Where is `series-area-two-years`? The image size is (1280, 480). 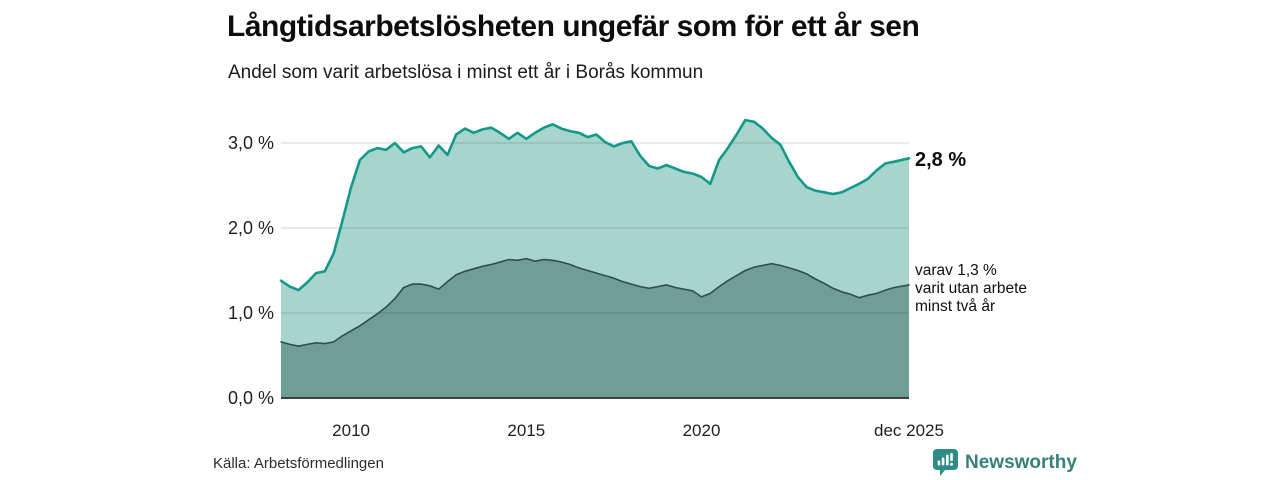 series-area-two-years is located at coordinates (595, 328).